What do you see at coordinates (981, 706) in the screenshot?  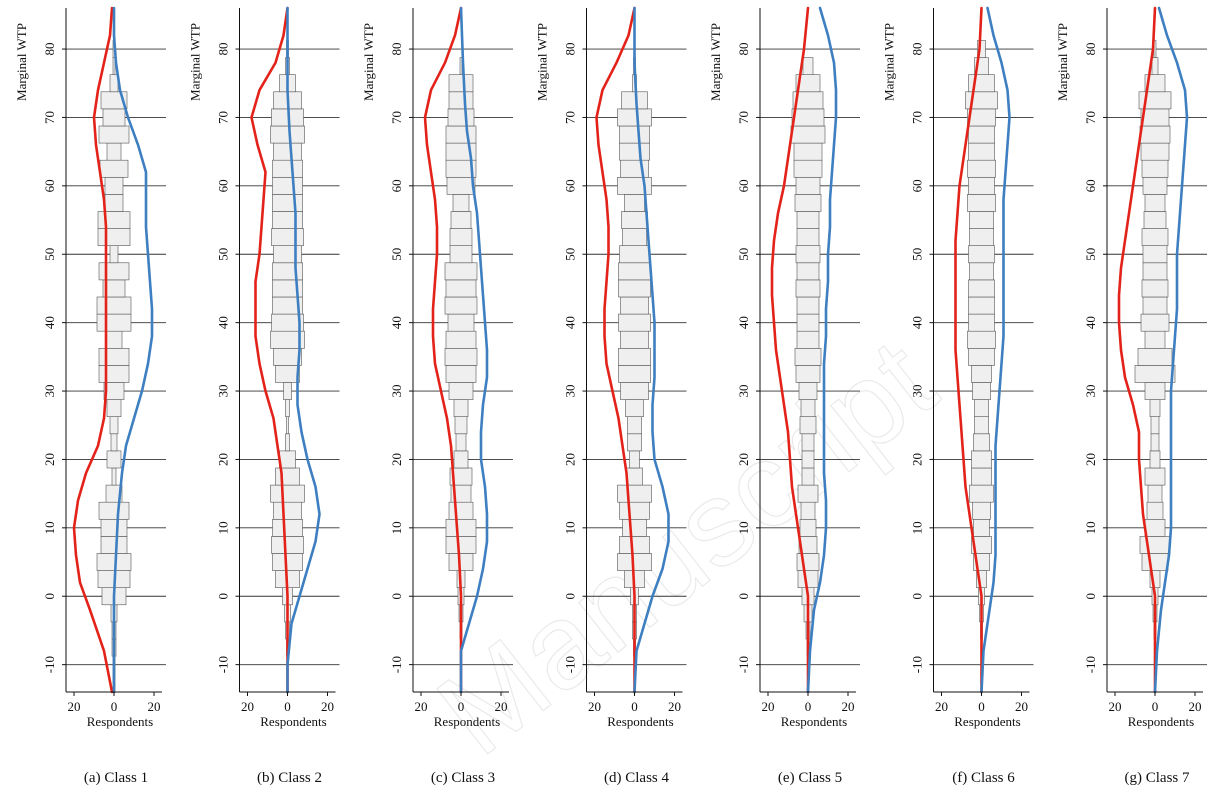 I see `x-tick-label: 0` at bounding box center [981, 706].